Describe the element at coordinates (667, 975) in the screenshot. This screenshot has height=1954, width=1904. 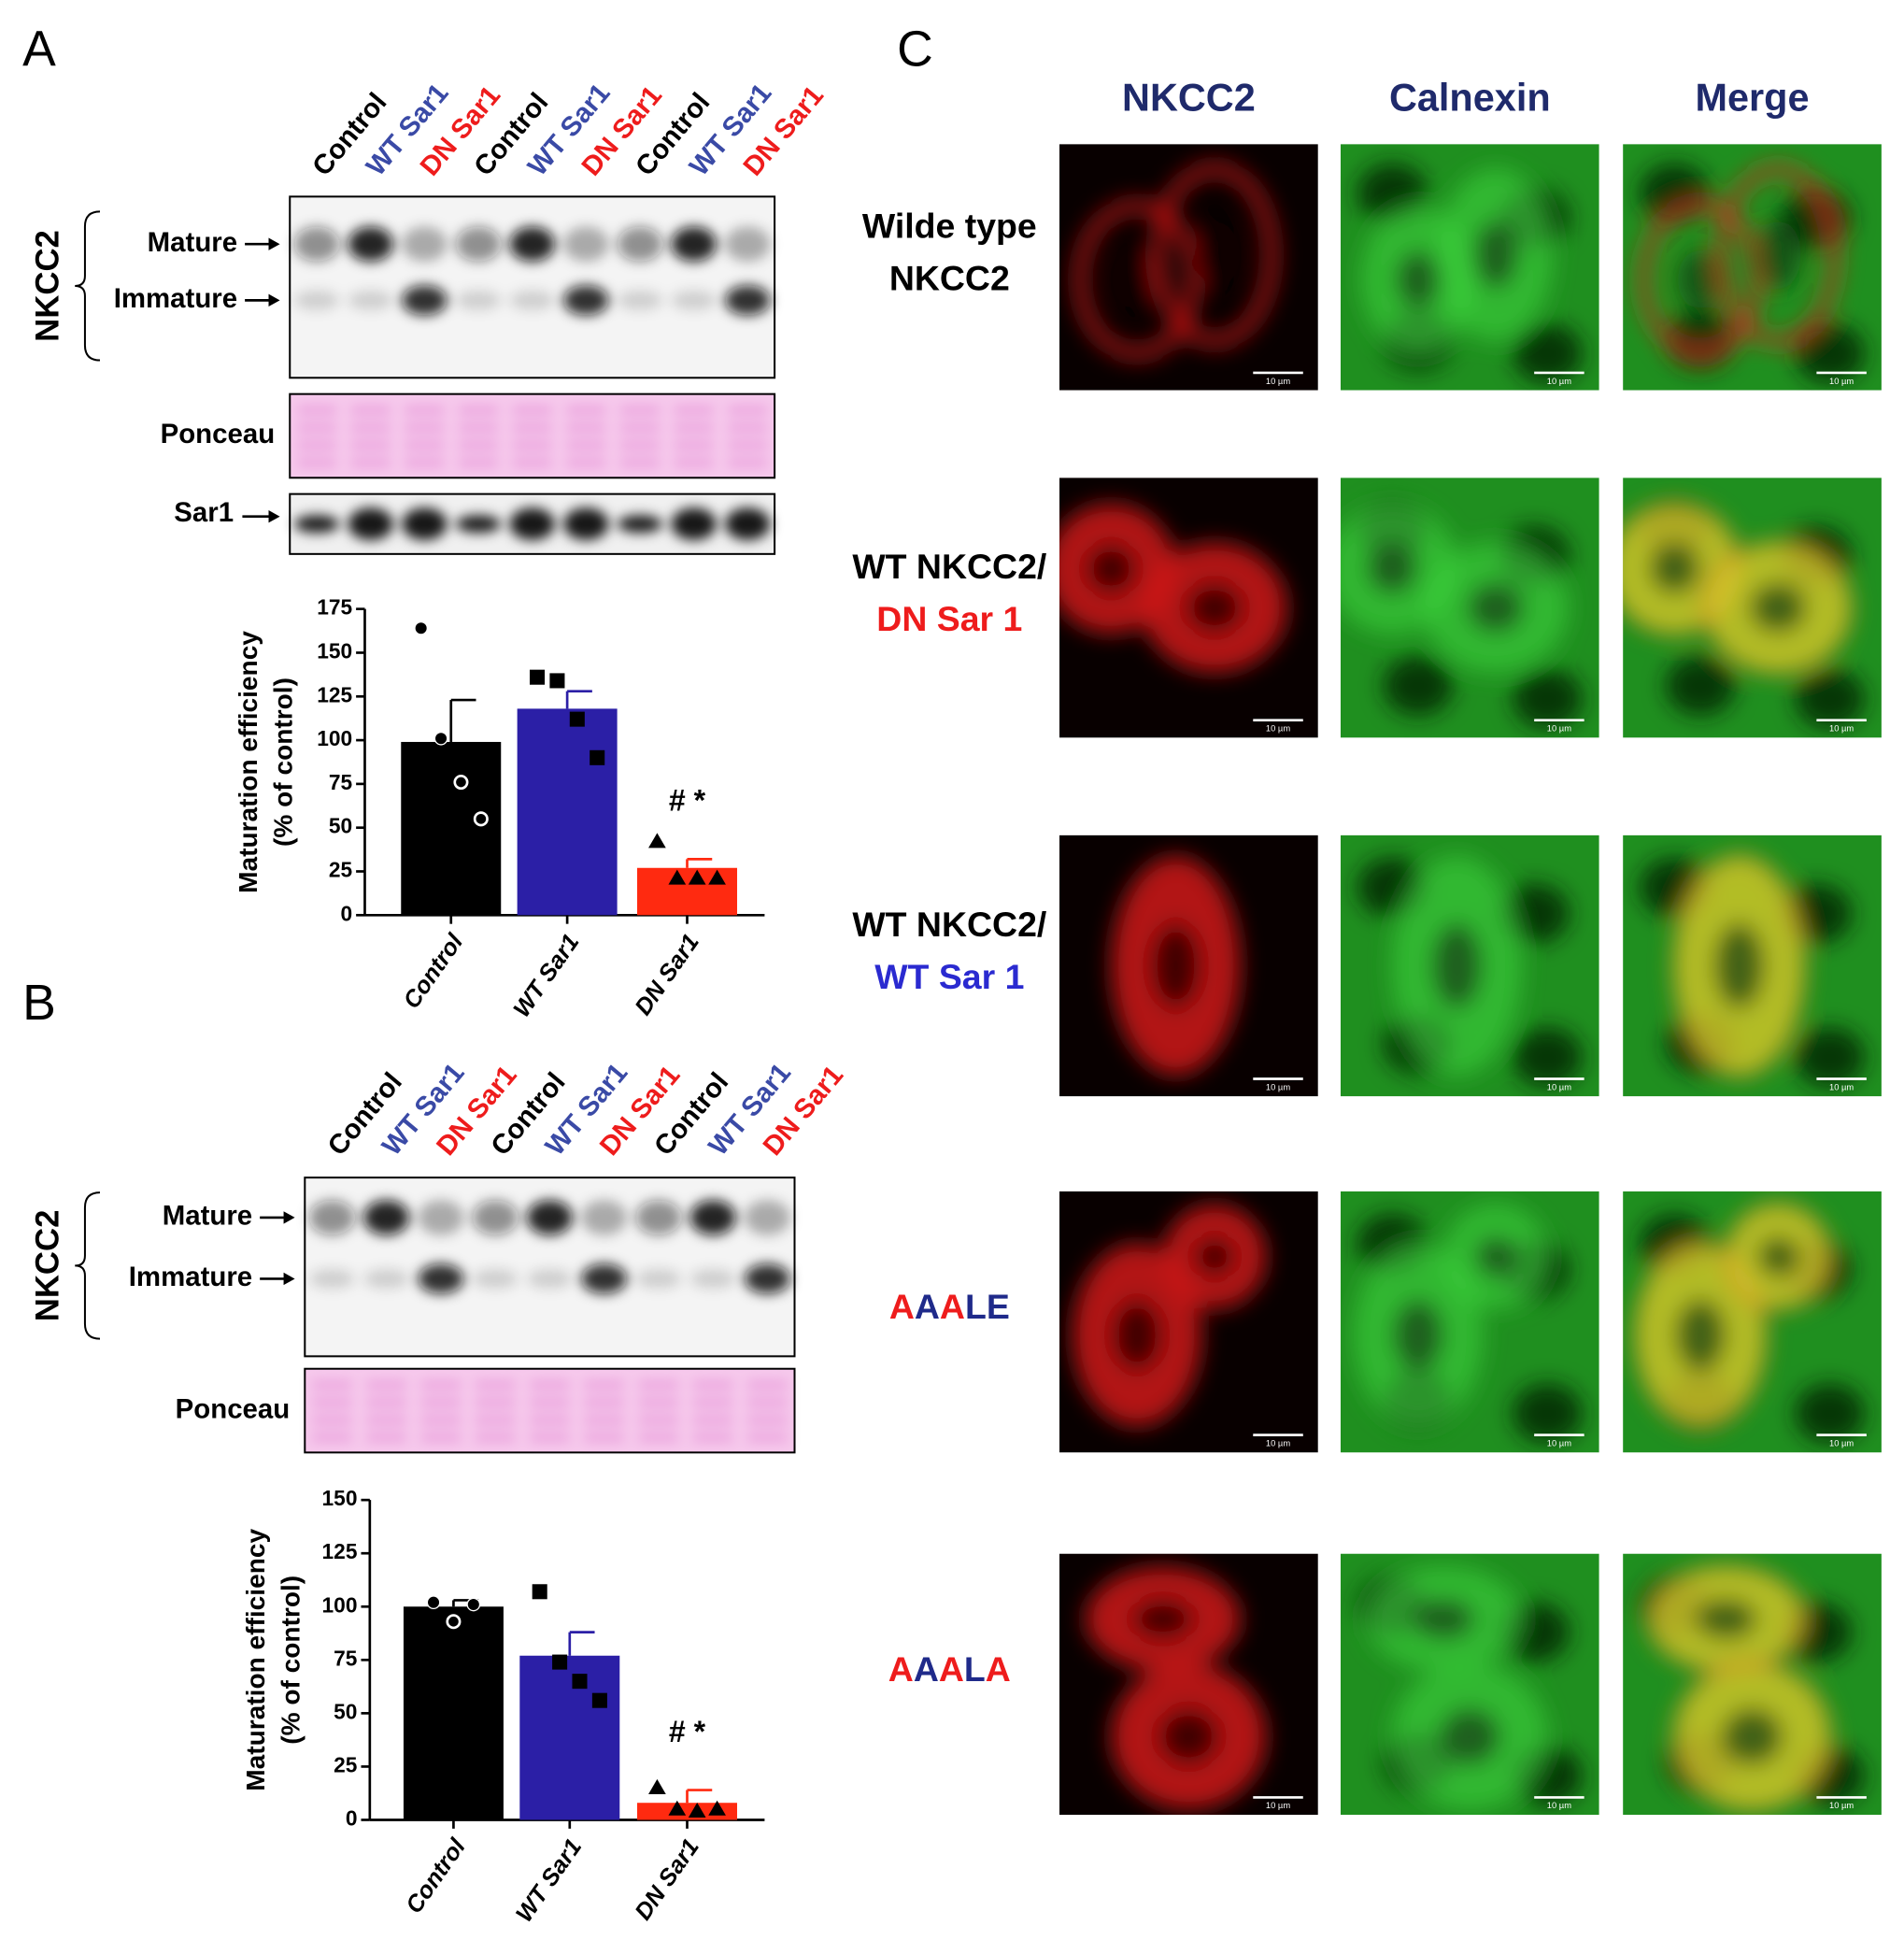
I see `x-tick-label: DN Sar1` at that location.